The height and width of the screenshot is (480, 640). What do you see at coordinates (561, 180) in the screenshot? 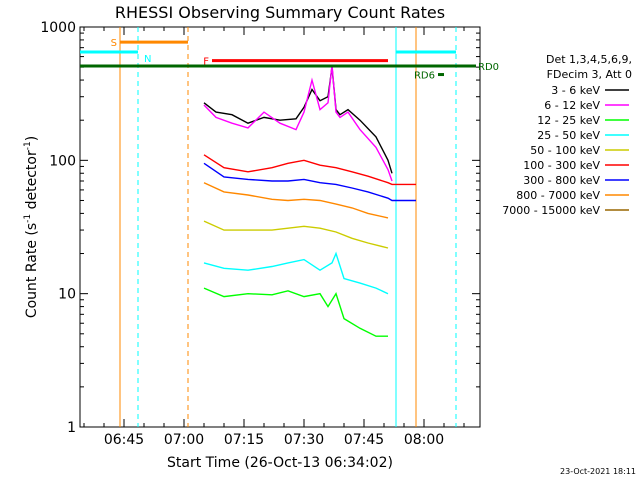
I see `legend-label: 300 - 800 keV` at bounding box center [561, 180].